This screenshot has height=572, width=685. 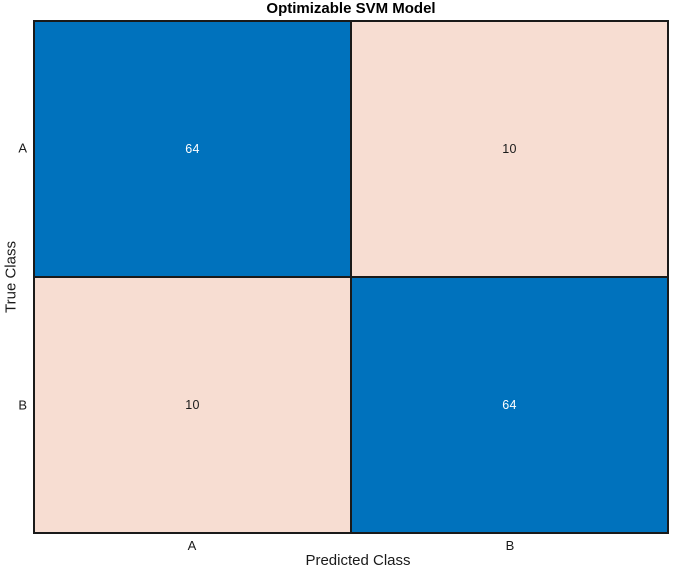 I want to click on x-tick-label-b: B, so click(x=510, y=545).